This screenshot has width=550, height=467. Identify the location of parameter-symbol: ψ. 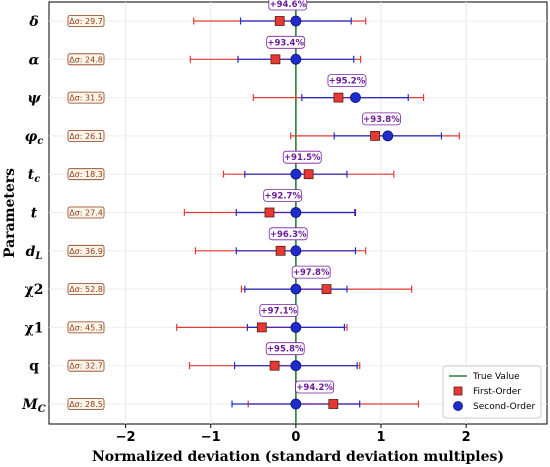
(34, 99).